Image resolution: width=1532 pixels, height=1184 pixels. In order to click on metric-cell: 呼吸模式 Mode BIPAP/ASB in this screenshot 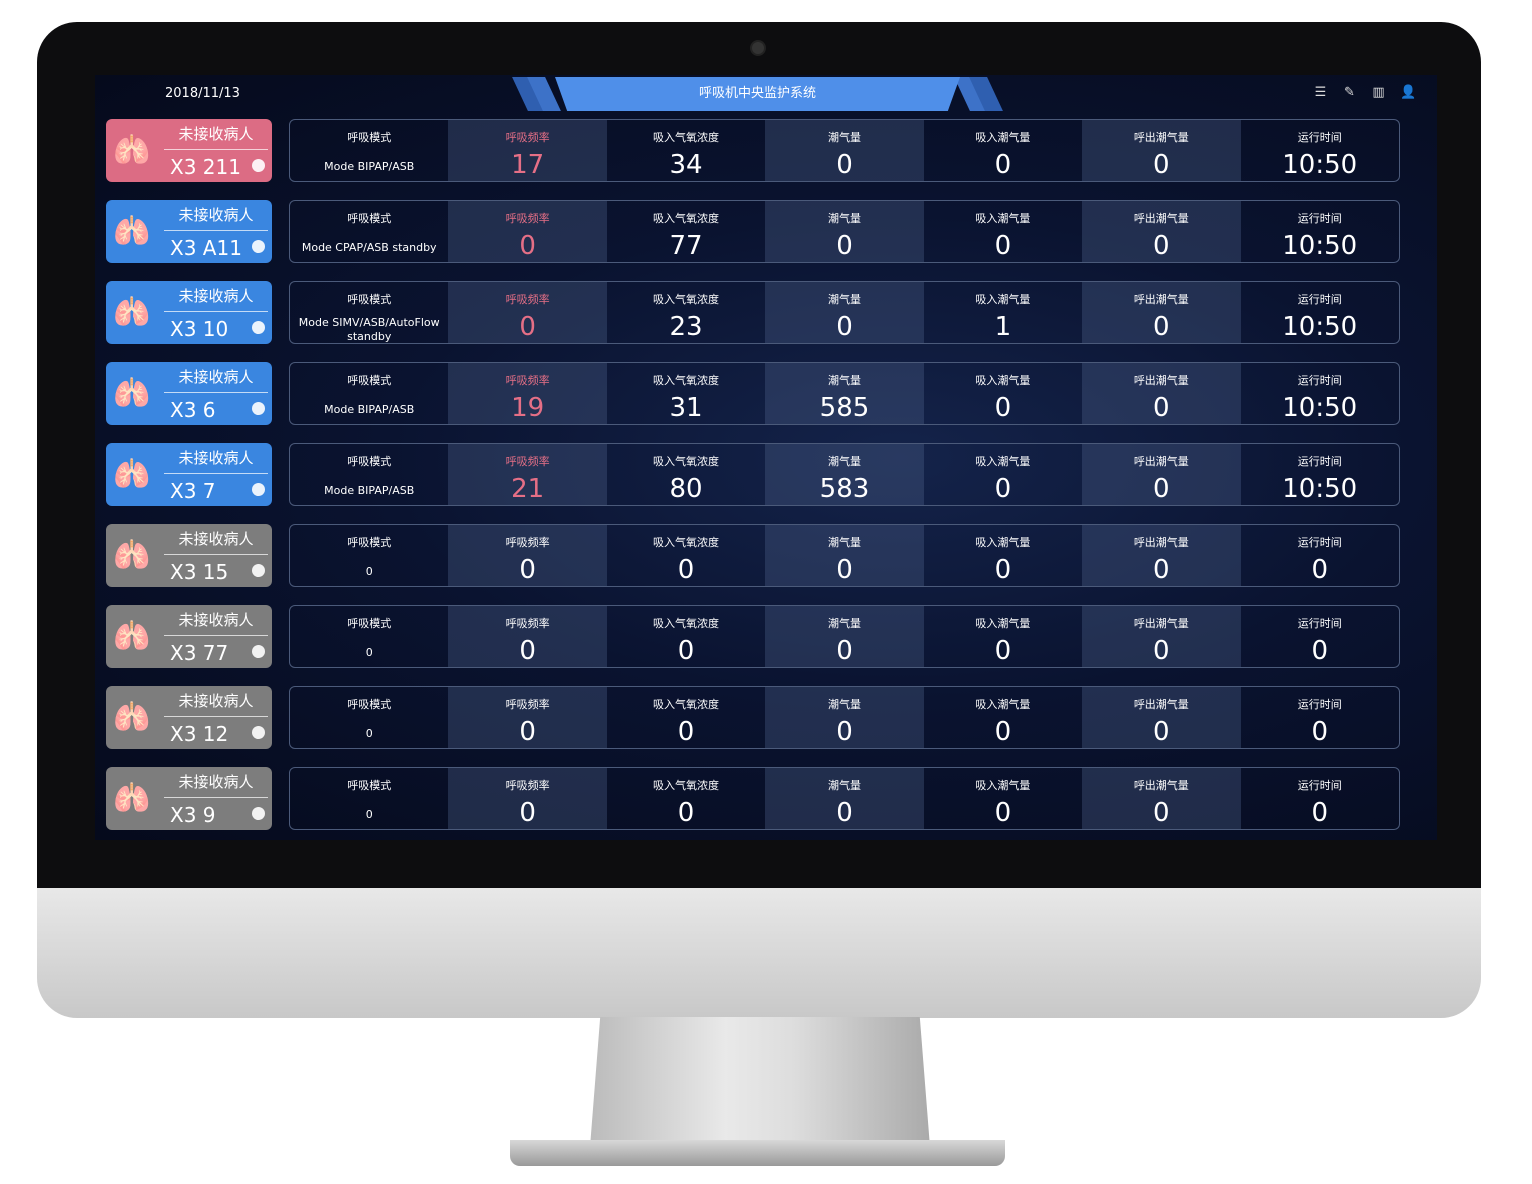, I will do `click(369, 150)`.